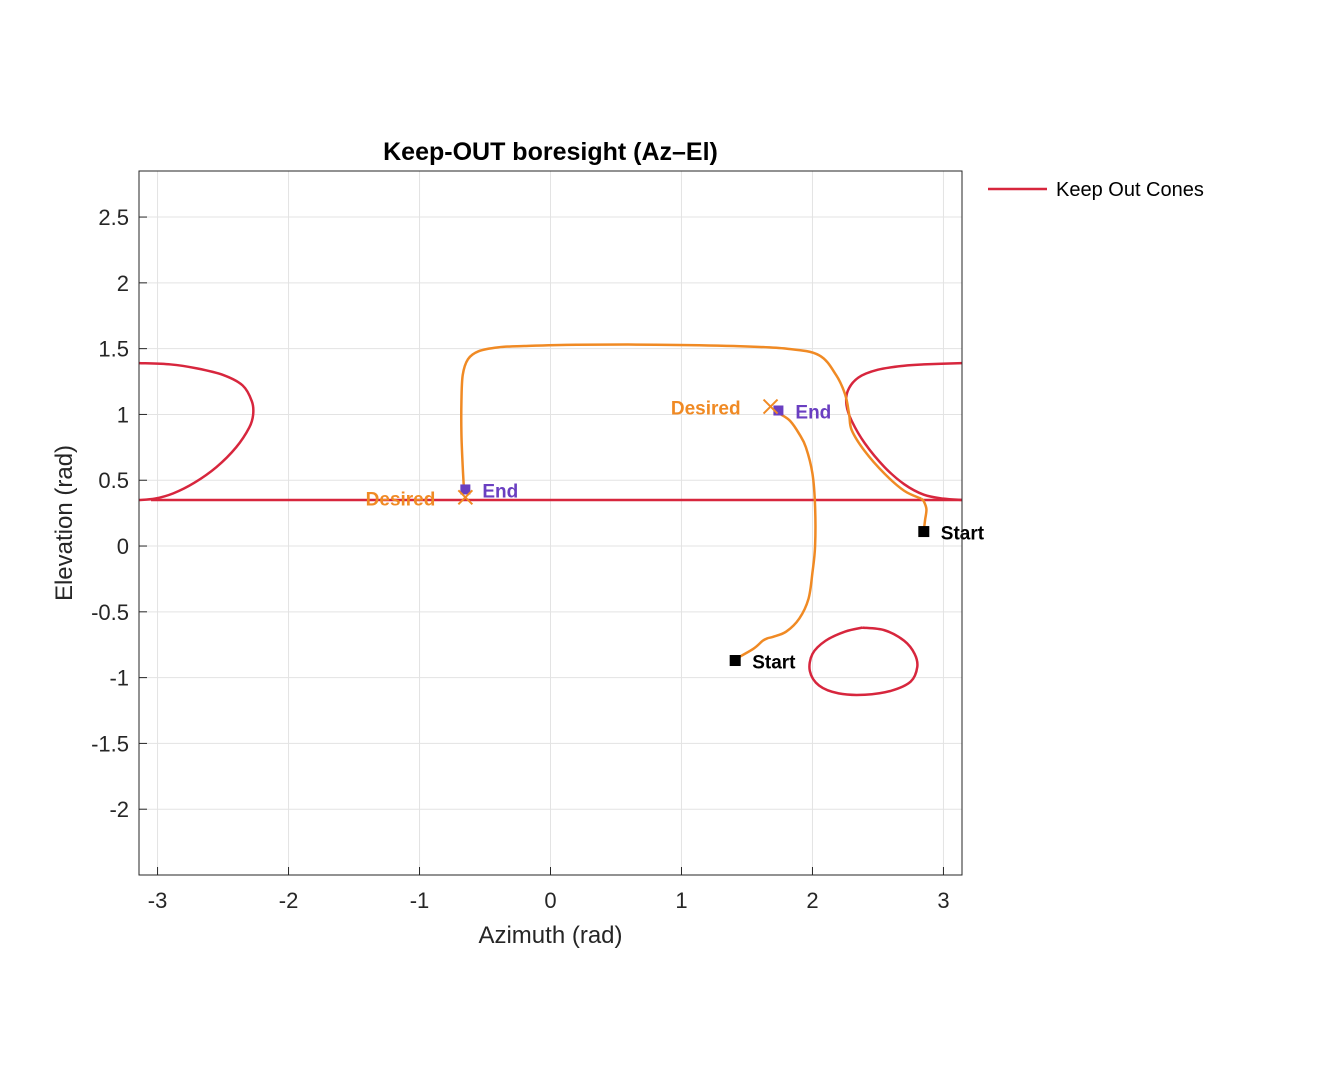 The image size is (1333, 1083). What do you see at coordinates (113, 349) in the screenshot?
I see `y-tick-label: 1.5` at bounding box center [113, 349].